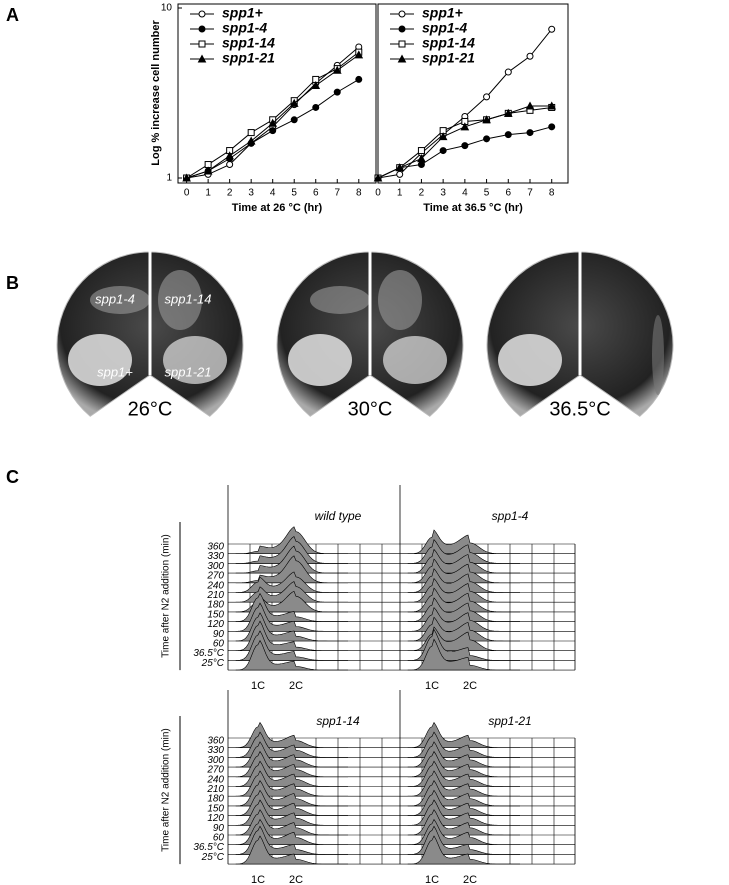 Image resolution: width=729 pixels, height=885 pixels. What do you see at coordinates (213, 857) in the screenshot?
I see `row-label: 25°C` at bounding box center [213, 857].